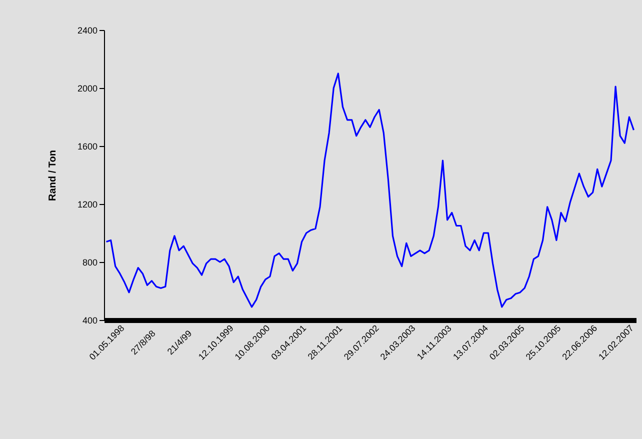 The image size is (642, 439). I want to click on y-tick-label: 1600, so click(87, 147).